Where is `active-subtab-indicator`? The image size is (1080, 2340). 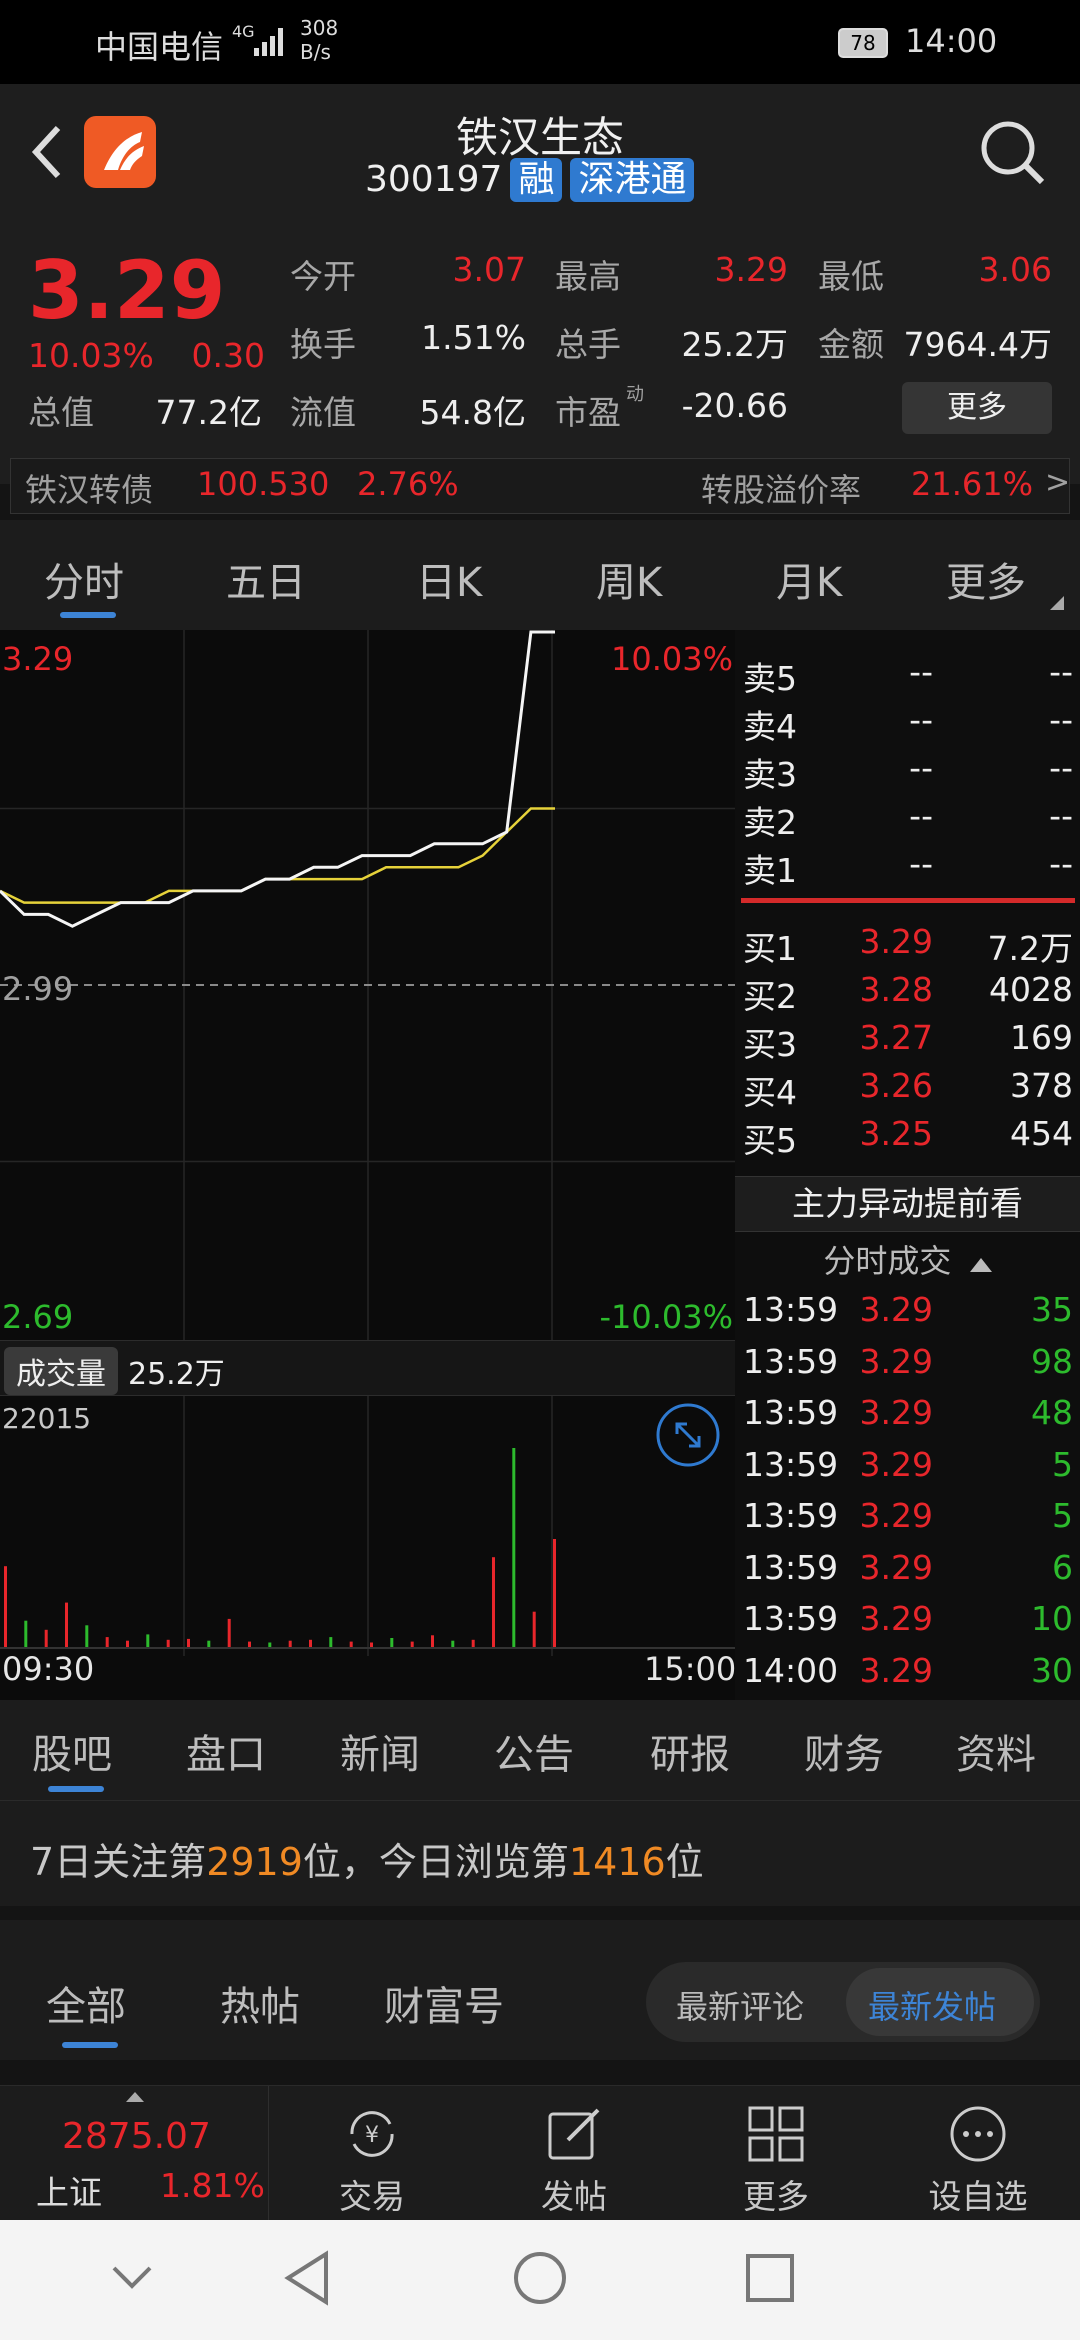 active-subtab-indicator is located at coordinates (76, 1789).